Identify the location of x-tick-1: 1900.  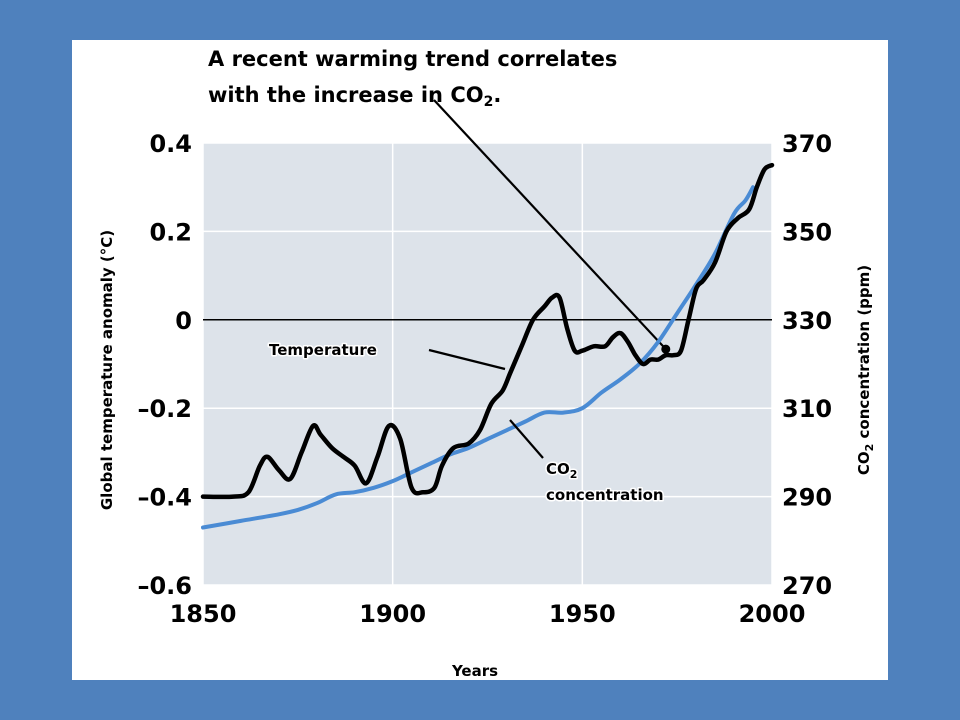
(392, 614).